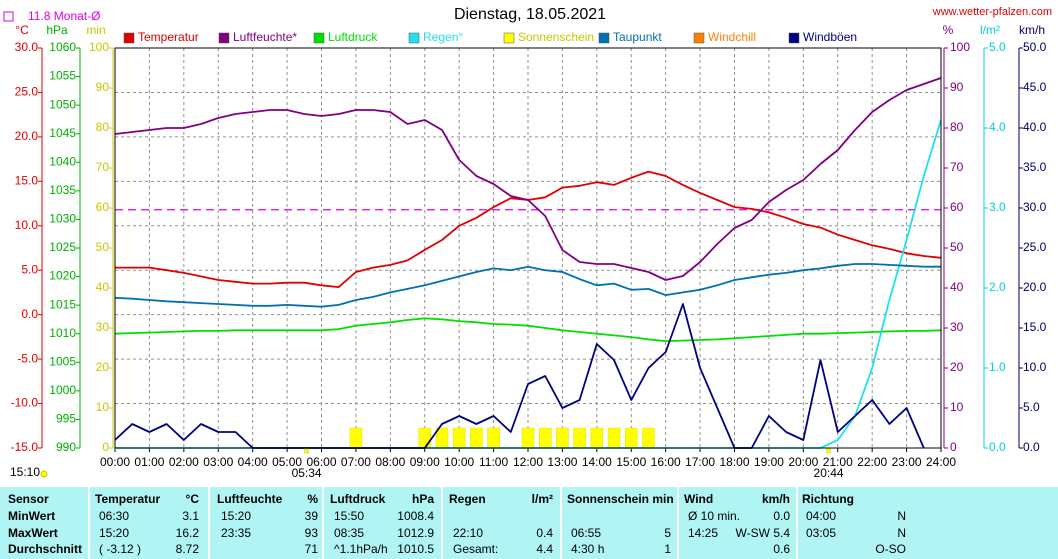  I want to click on y-tick-label: 3.0, so click(997, 207).